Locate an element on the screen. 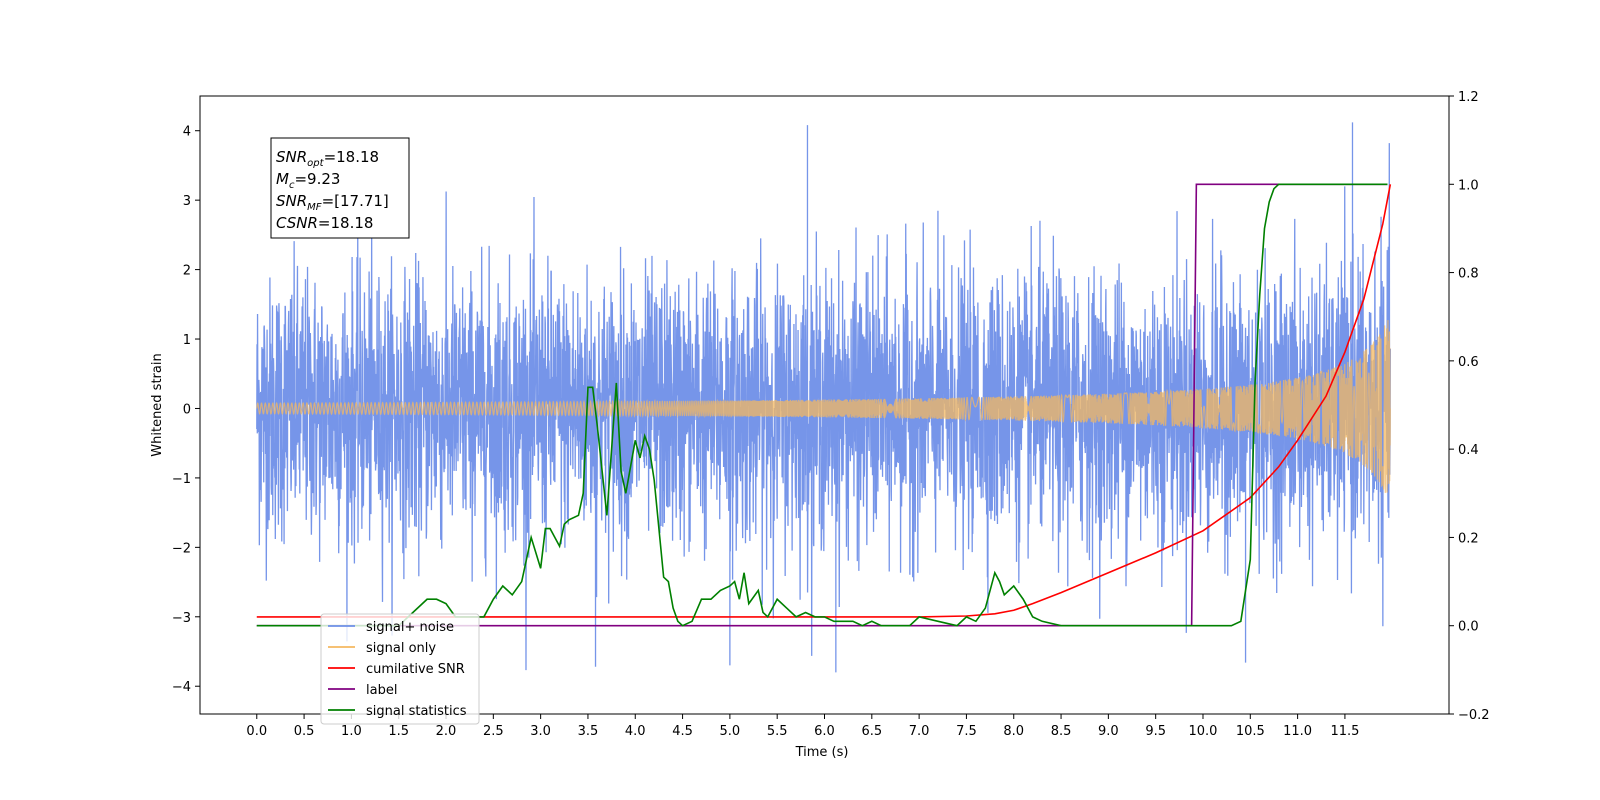 The height and width of the screenshot is (800, 1600). y-left-tick-label: 0 is located at coordinates (187, 409).